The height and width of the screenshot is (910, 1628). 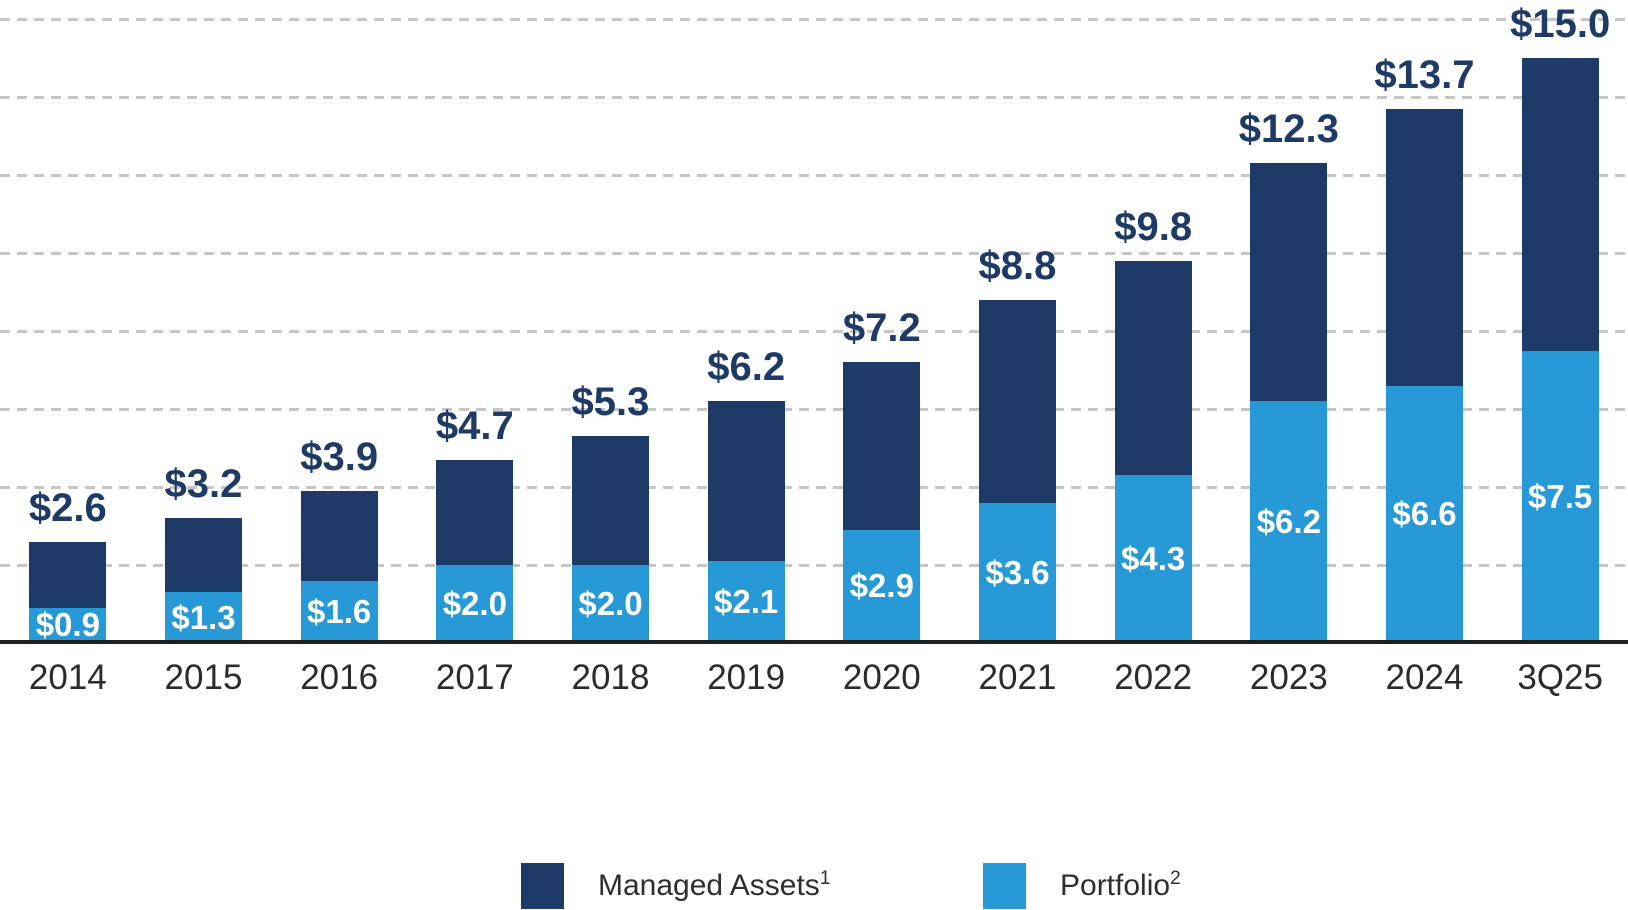 I want to click on bar-group-2018: $5.3 $2.0, so click(x=611, y=512).